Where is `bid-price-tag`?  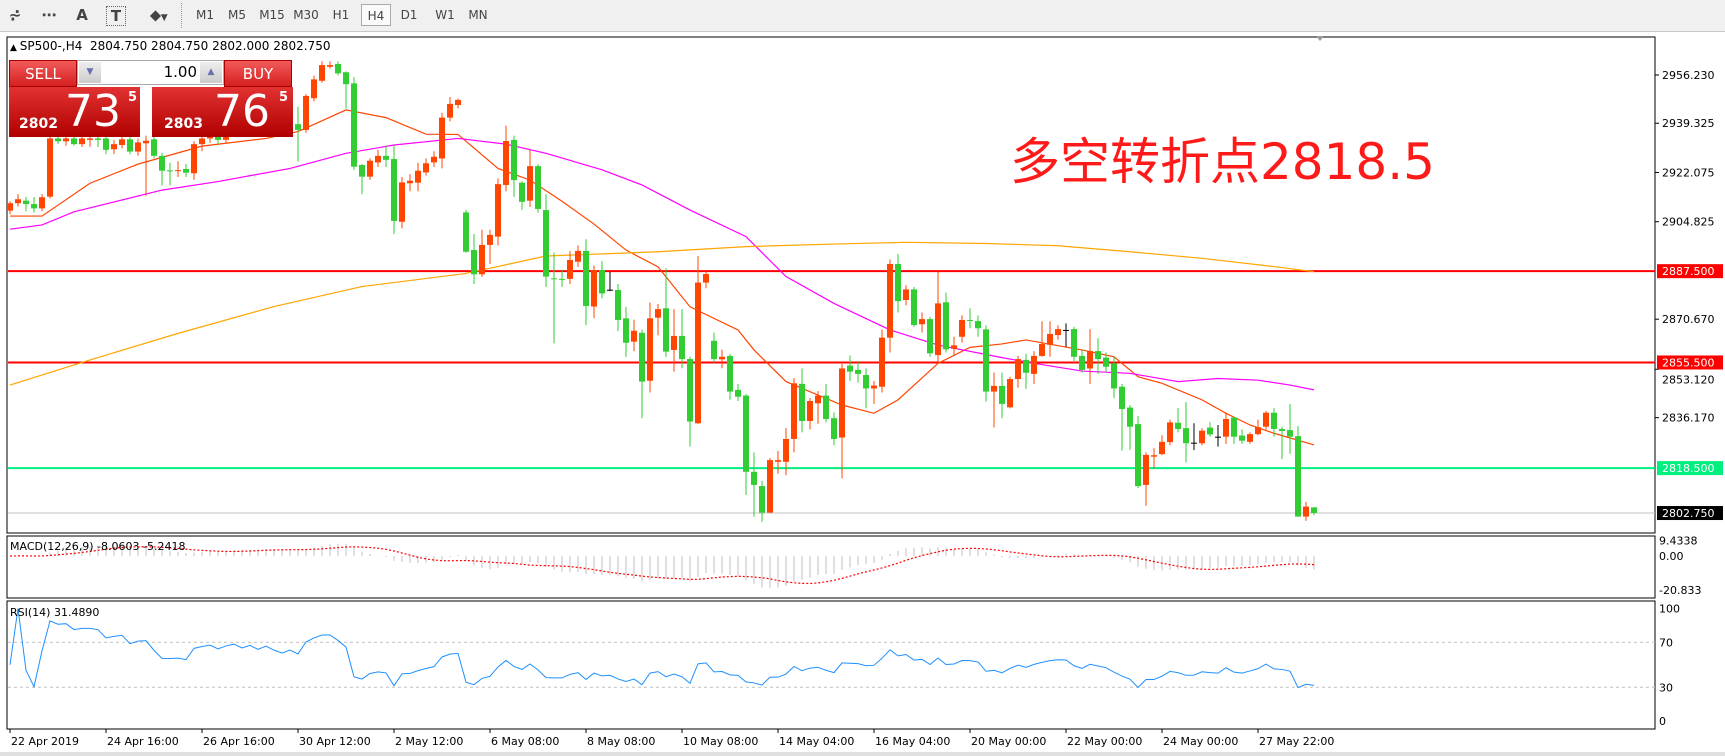 bid-price-tag is located at coordinates (1690, 513).